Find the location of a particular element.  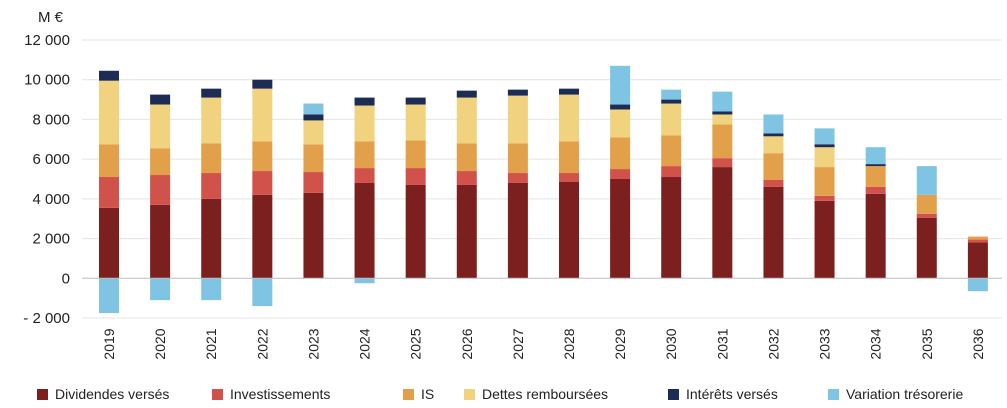

y-tick-label: - 2 000 is located at coordinates (46, 318).